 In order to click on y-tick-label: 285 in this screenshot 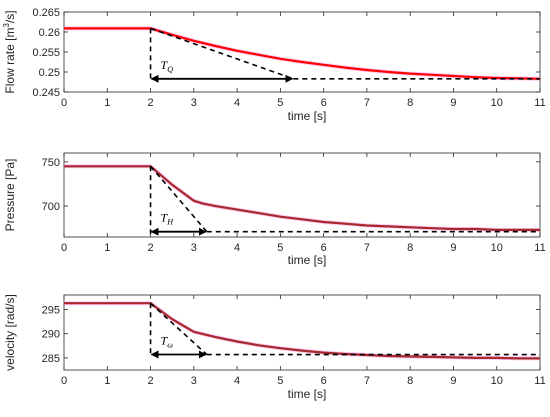, I will do `click(51, 359)`.